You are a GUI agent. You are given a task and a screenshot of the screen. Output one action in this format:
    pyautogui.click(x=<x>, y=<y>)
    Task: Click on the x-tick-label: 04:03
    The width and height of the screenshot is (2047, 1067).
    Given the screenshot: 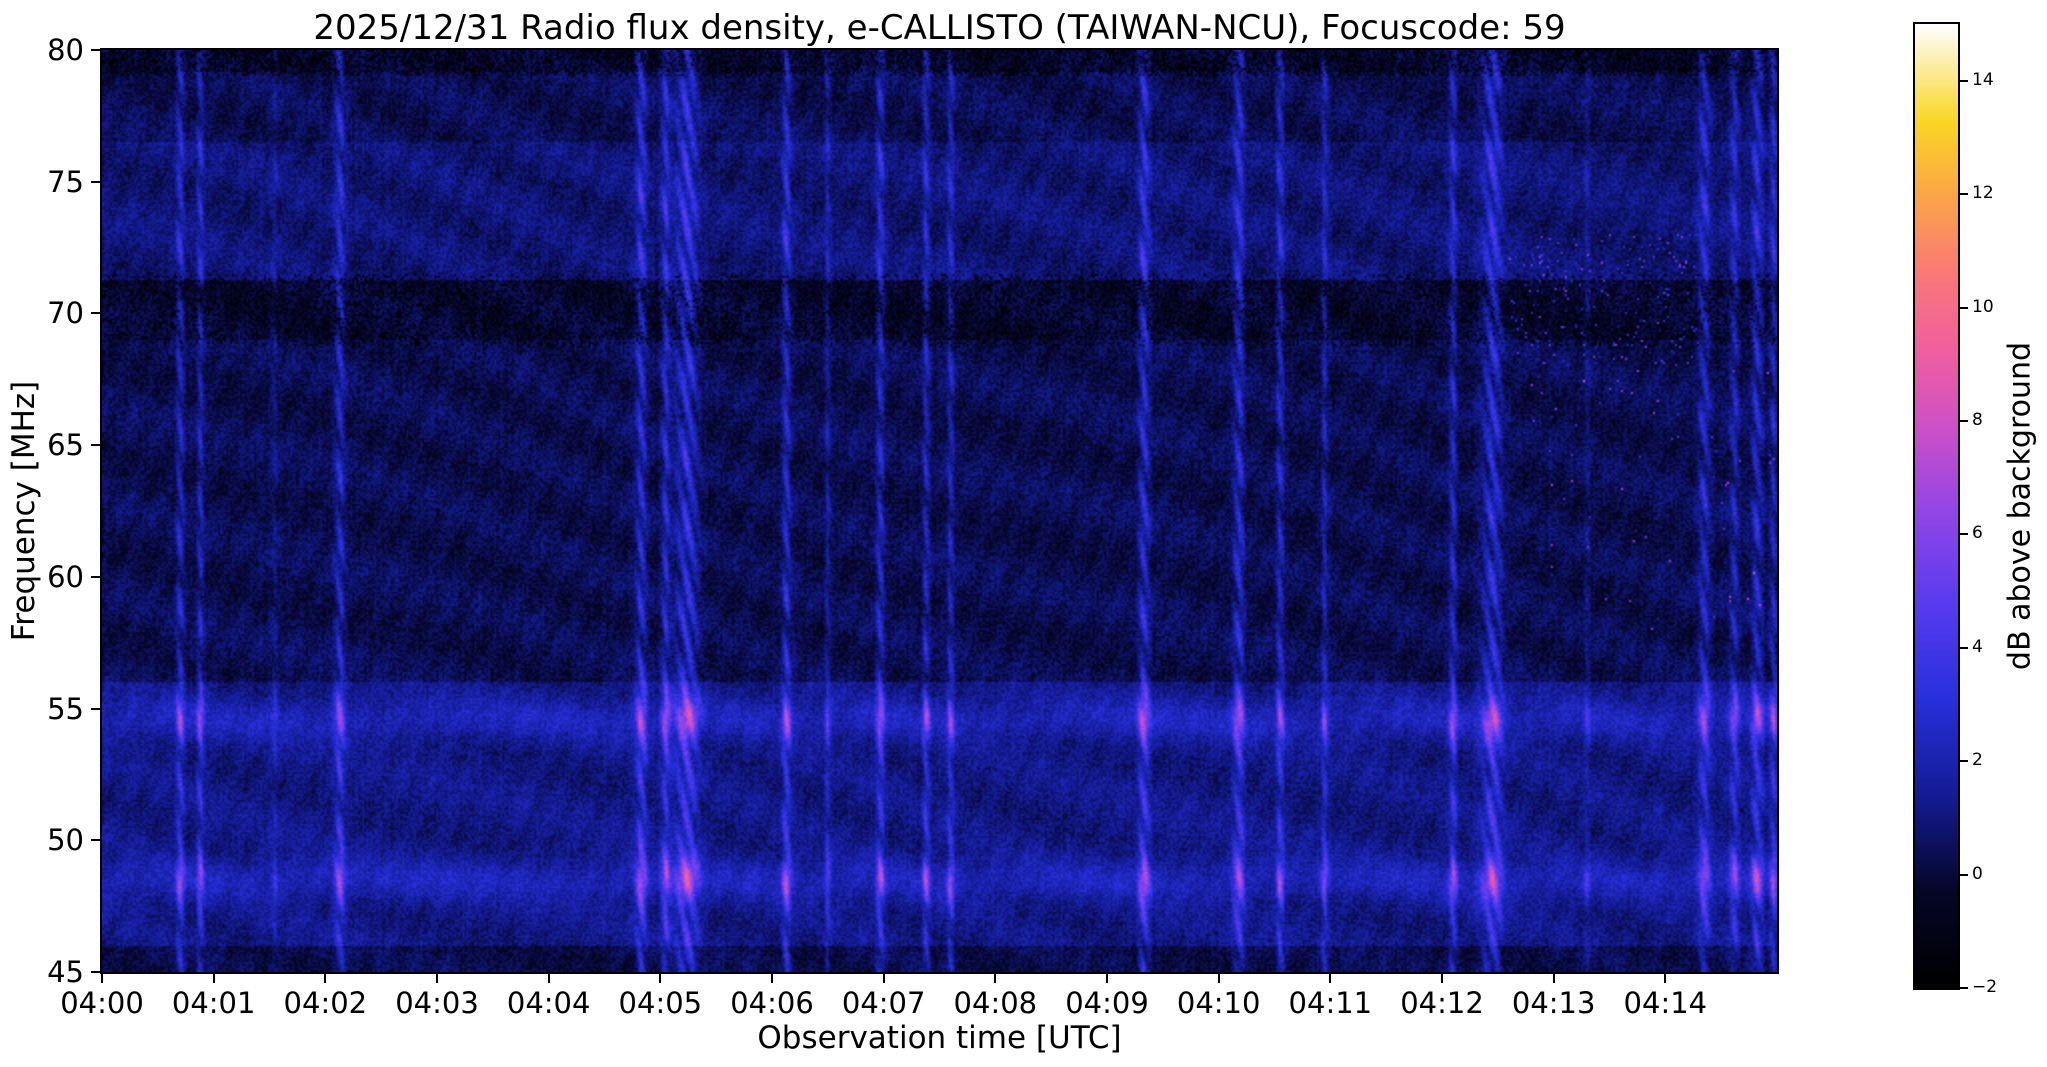 What is the action you would take?
    pyautogui.click(x=437, y=1003)
    